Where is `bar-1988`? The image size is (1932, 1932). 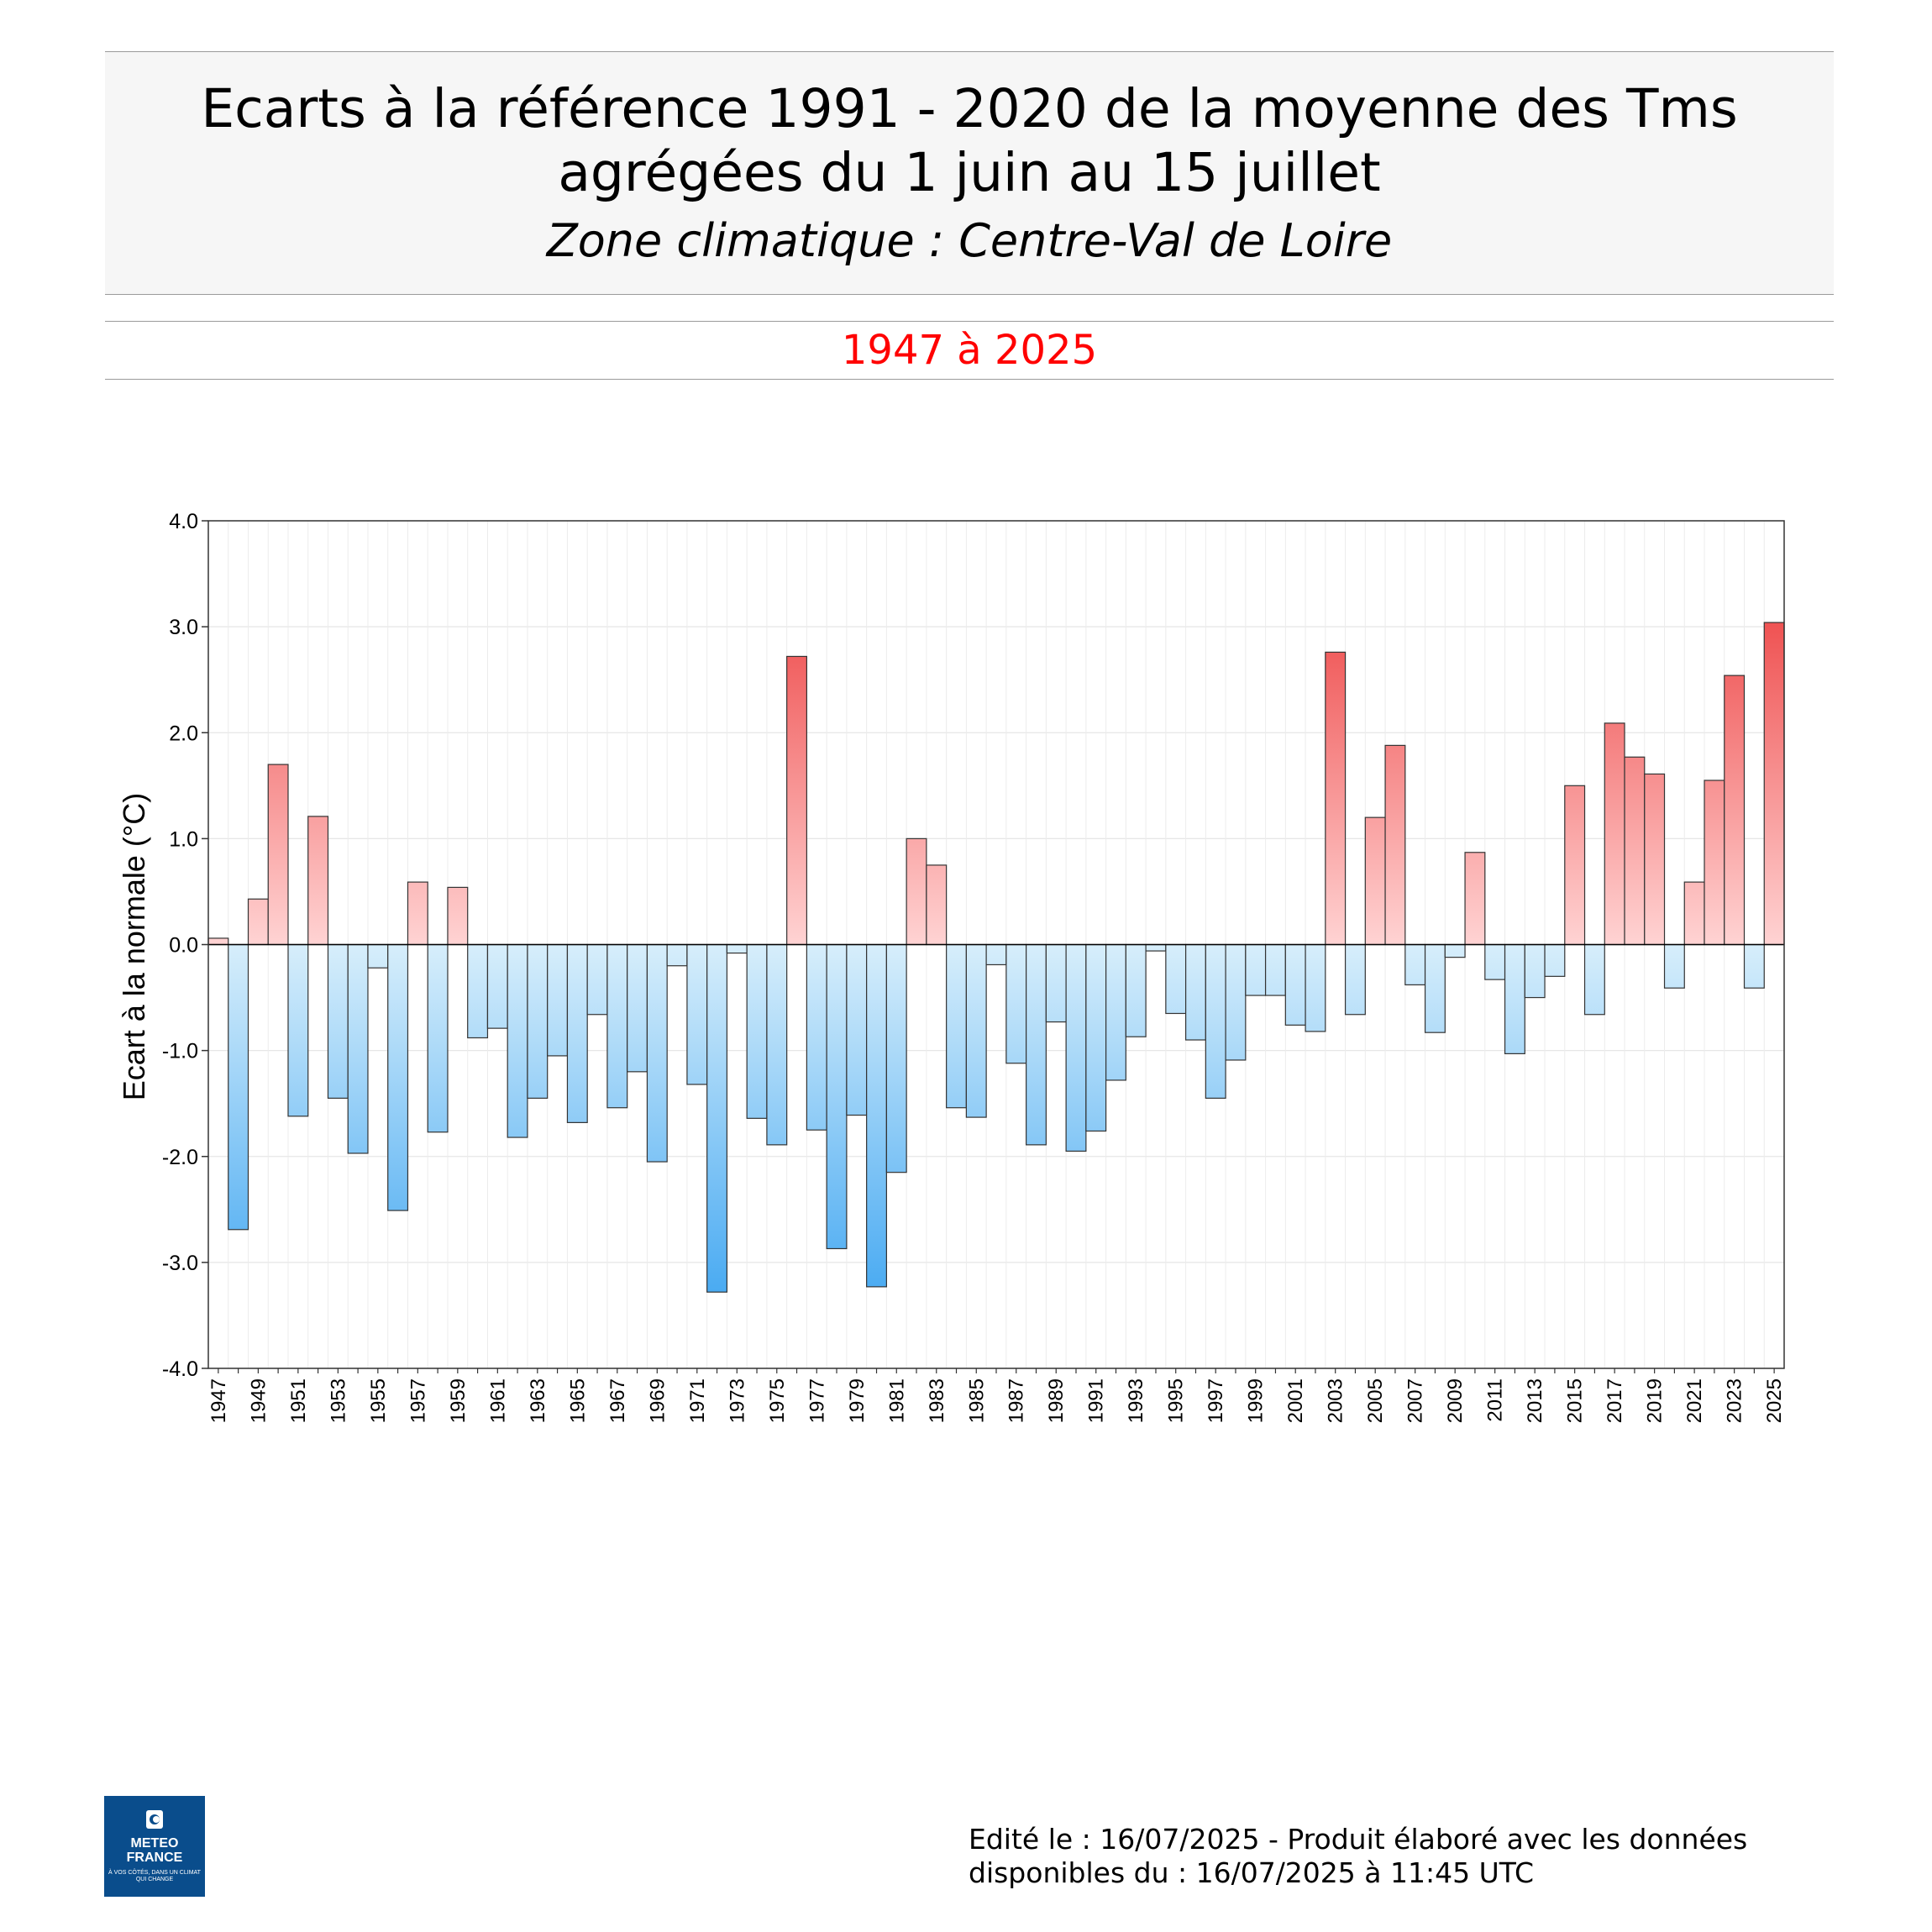
bar-1988 is located at coordinates (1036, 1044).